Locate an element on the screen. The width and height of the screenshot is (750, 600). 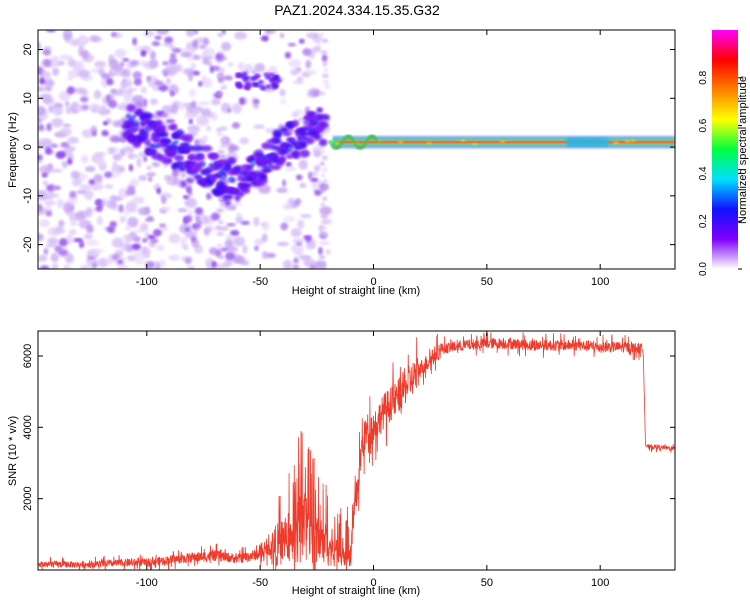
band-texture is located at coordinates (503, 141).